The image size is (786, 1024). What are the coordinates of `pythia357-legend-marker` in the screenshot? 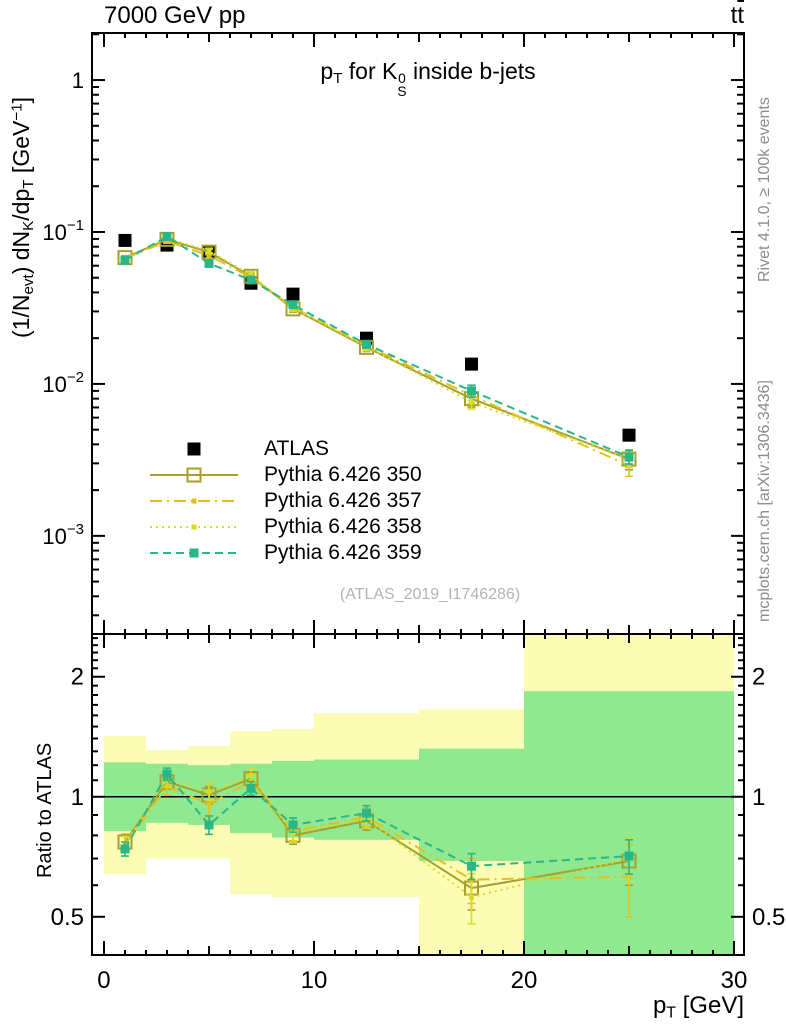 It's located at (194, 501).